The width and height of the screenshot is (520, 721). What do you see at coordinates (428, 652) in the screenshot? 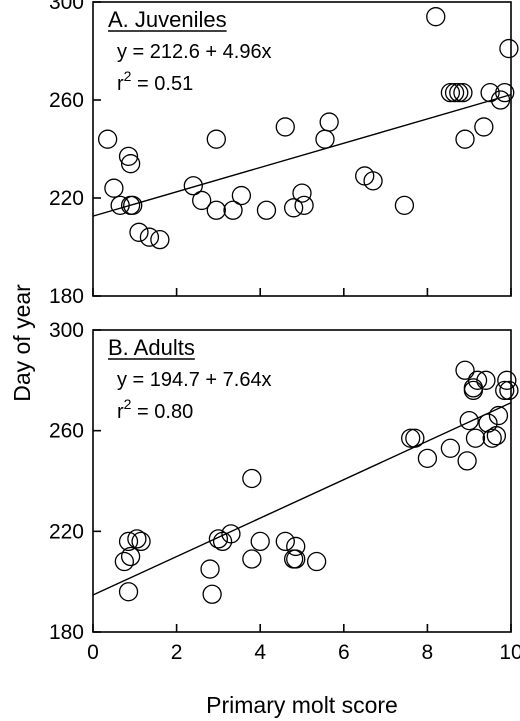
I see `x-tick-label: 8` at bounding box center [428, 652].